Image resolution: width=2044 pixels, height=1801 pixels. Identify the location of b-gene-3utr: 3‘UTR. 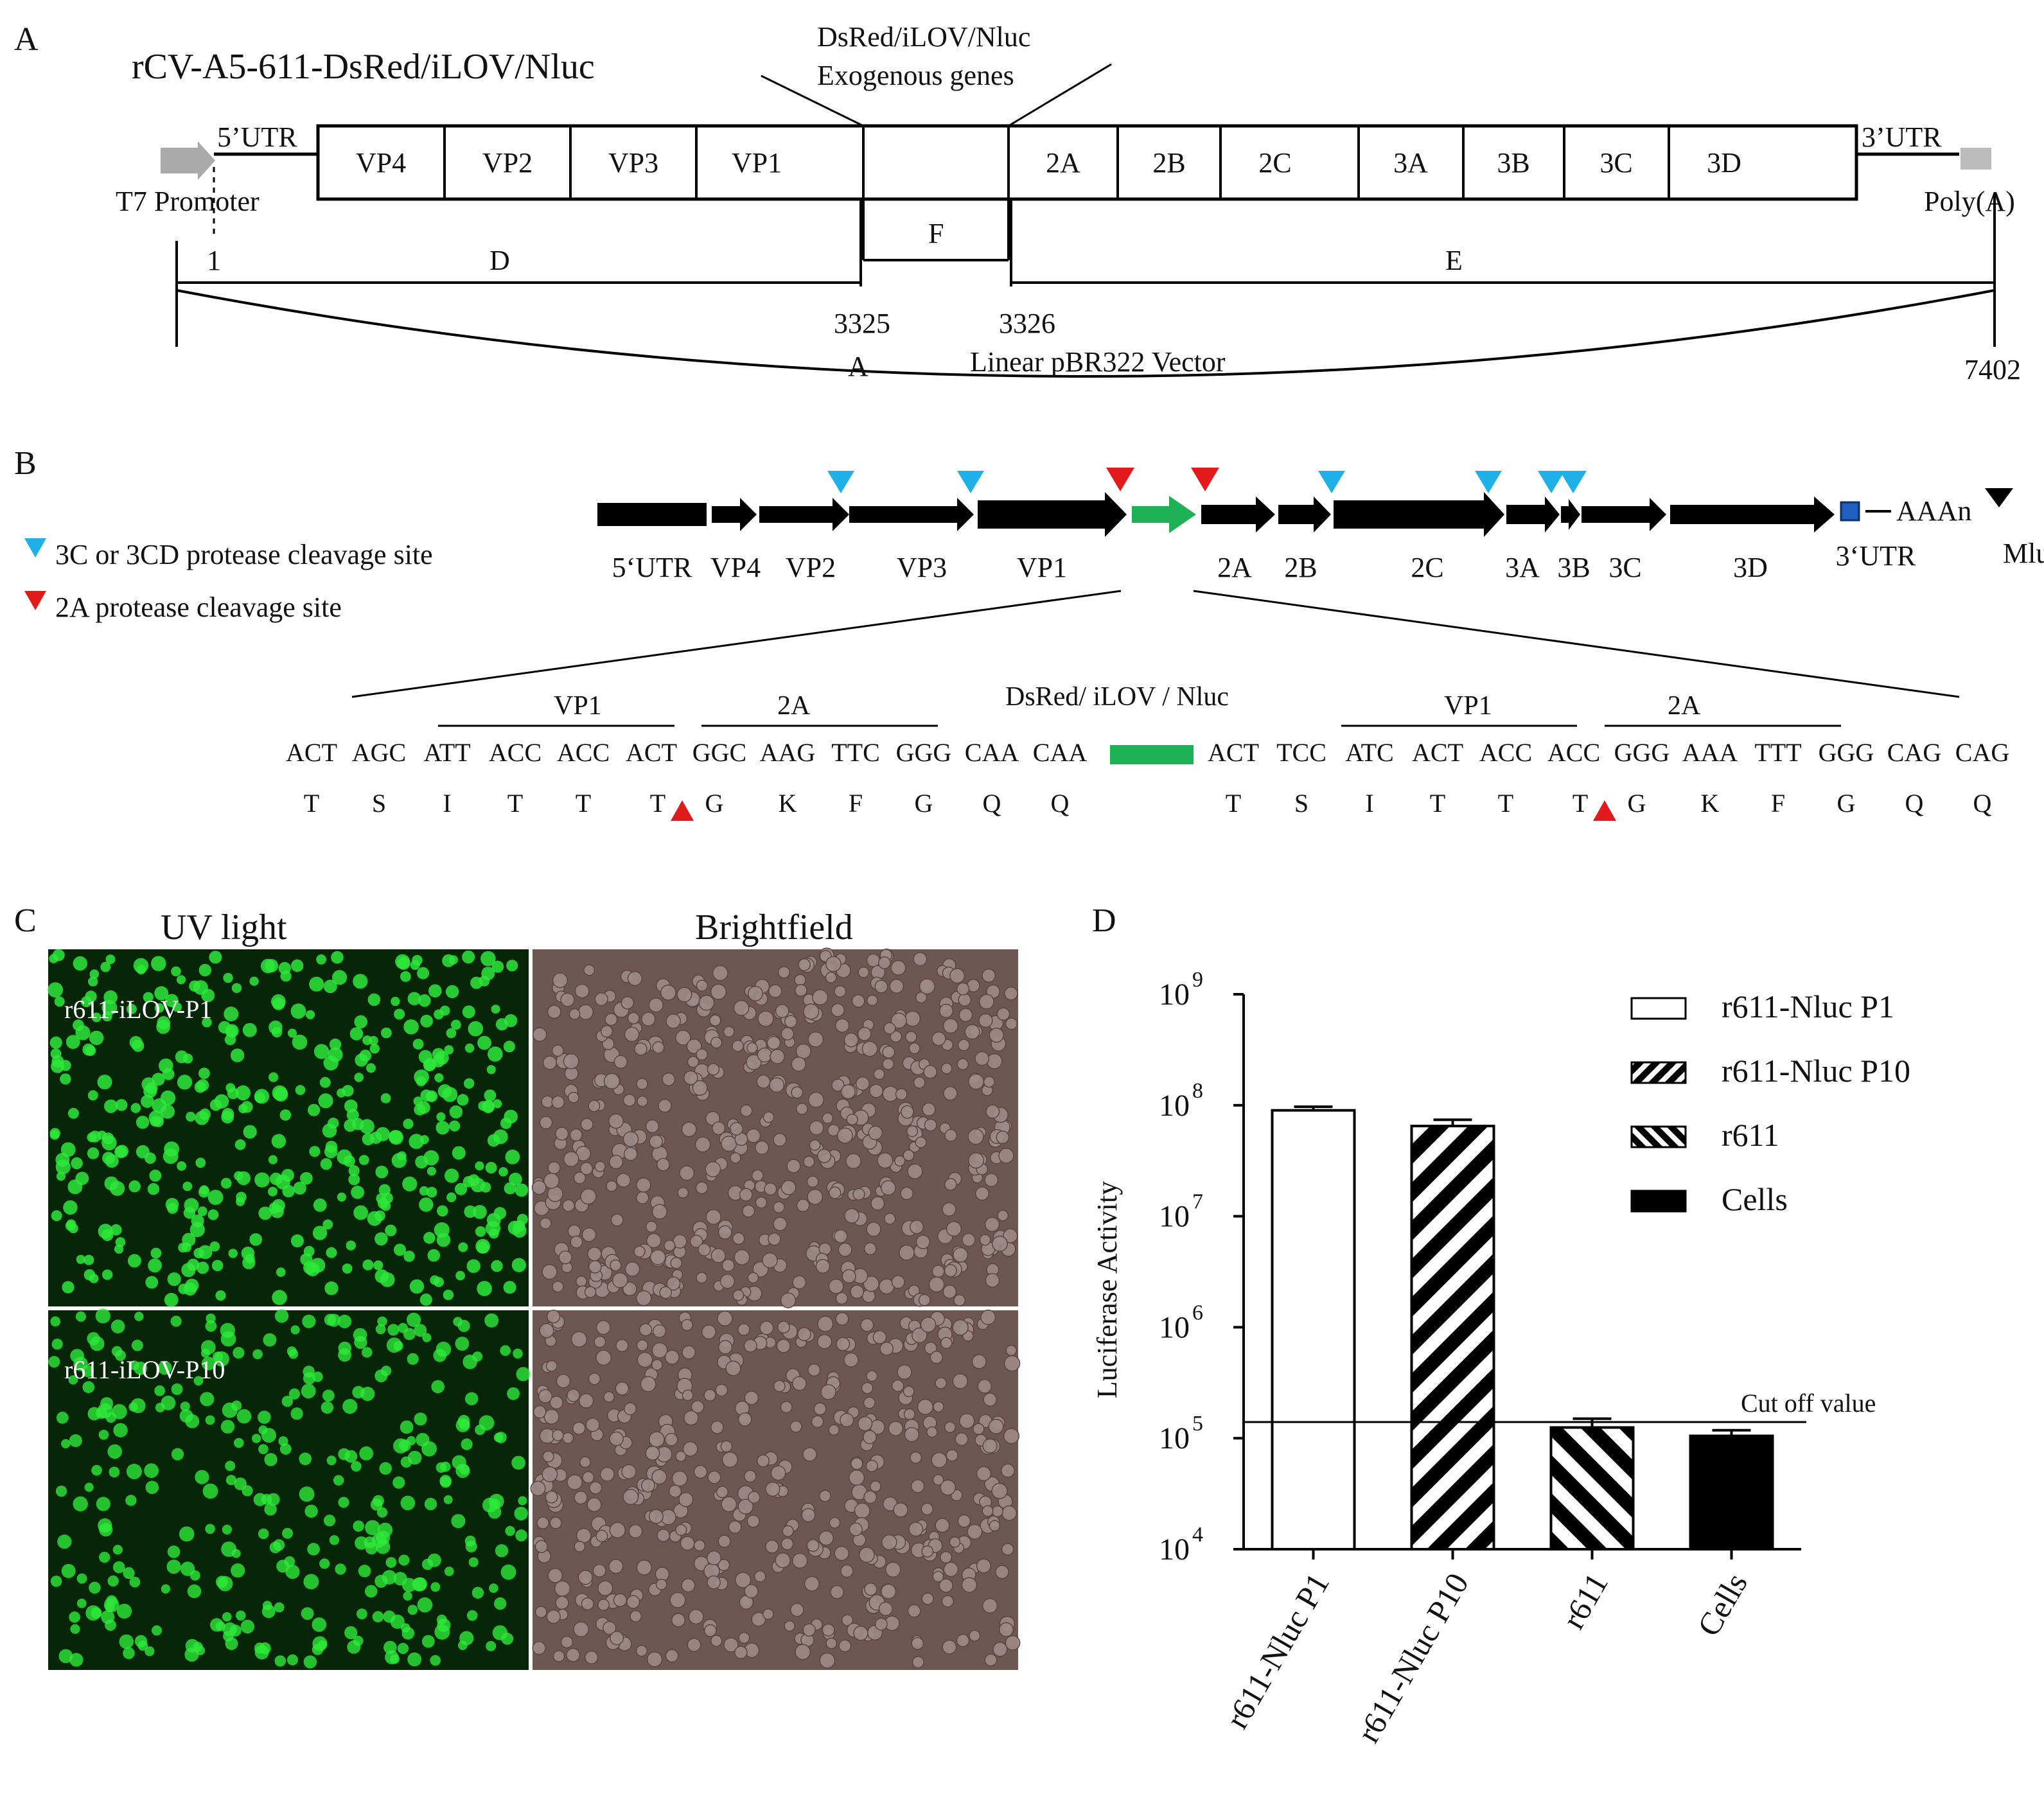
(1876, 556).